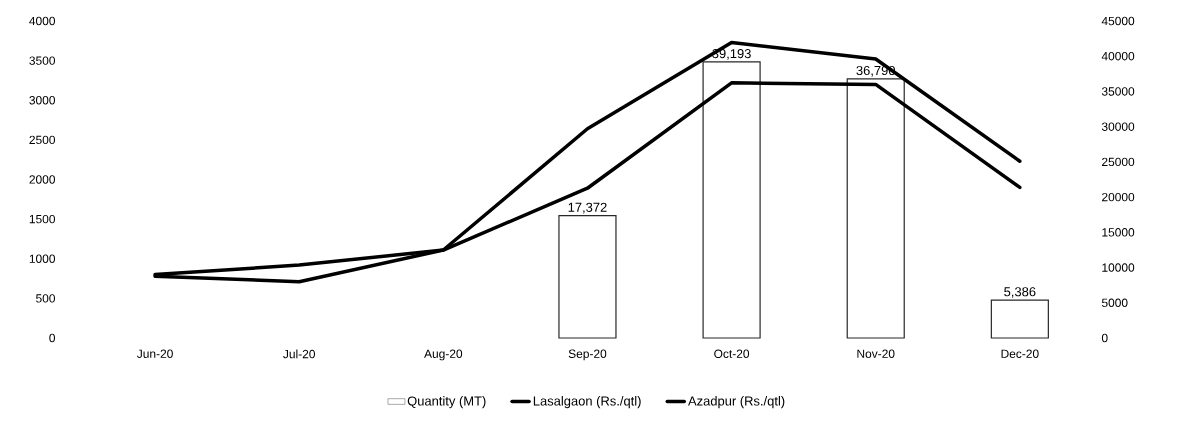 This screenshot has width=1185, height=440. Describe the element at coordinates (587, 355) in the screenshot. I see `x-tick-label: Sep-20` at that location.